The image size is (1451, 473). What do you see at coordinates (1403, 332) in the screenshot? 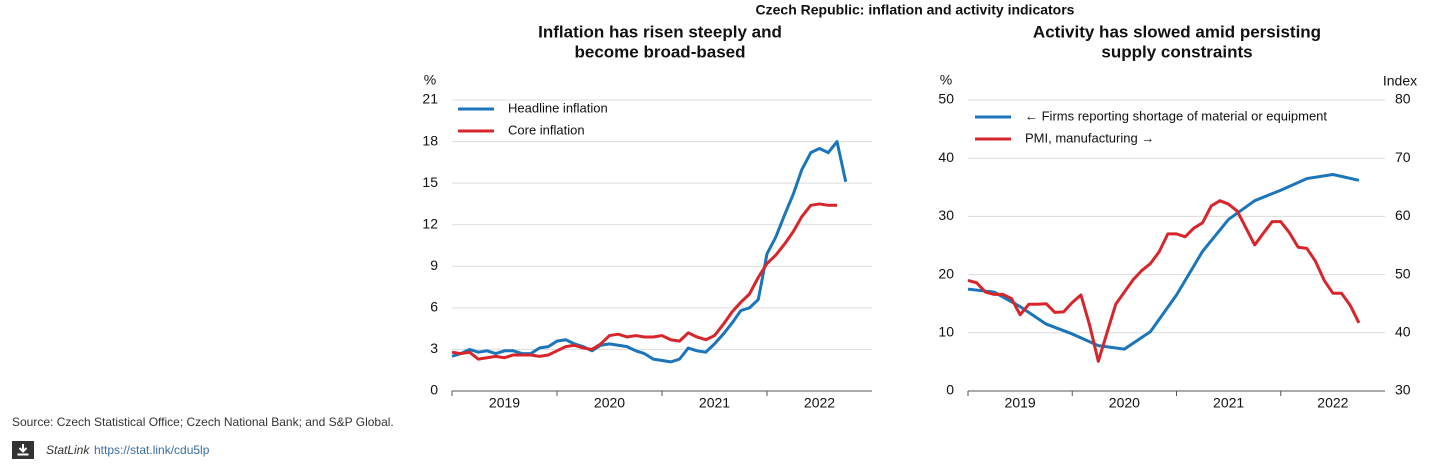
I see `y2-tick-label: 40` at bounding box center [1403, 332].